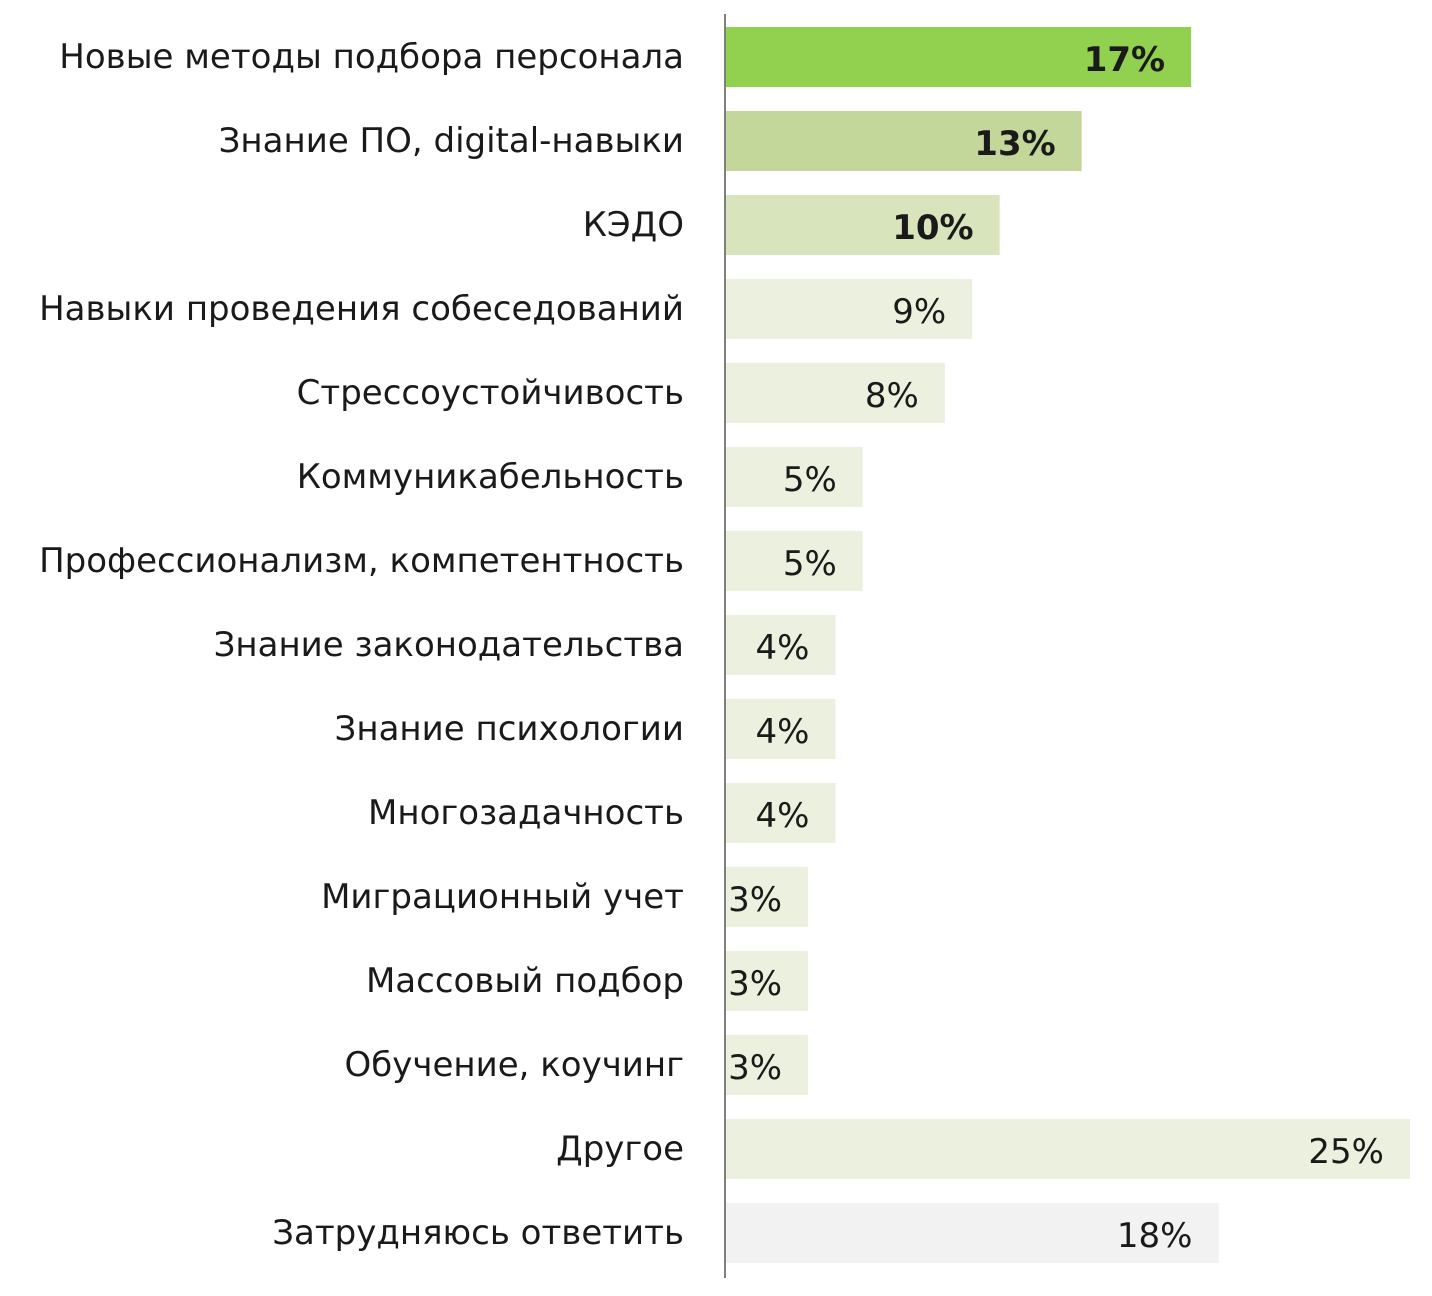  Describe the element at coordinates (490, 477) in the screenshot. I see `category-label: Коммуникабельность` at that location.